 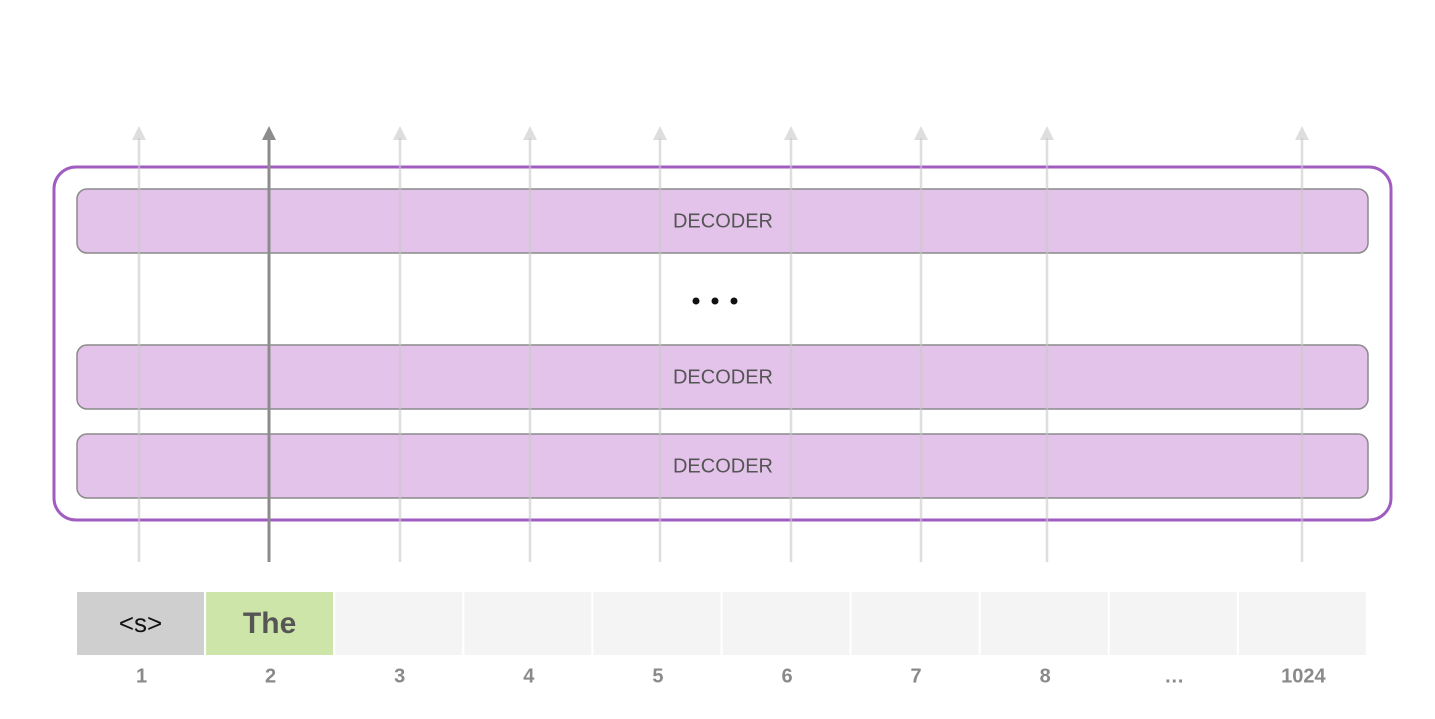 What do you see at coordinates (1045, 676) in the screenshot?
I see `position-label: 8` at bounding box center [1045, 676].